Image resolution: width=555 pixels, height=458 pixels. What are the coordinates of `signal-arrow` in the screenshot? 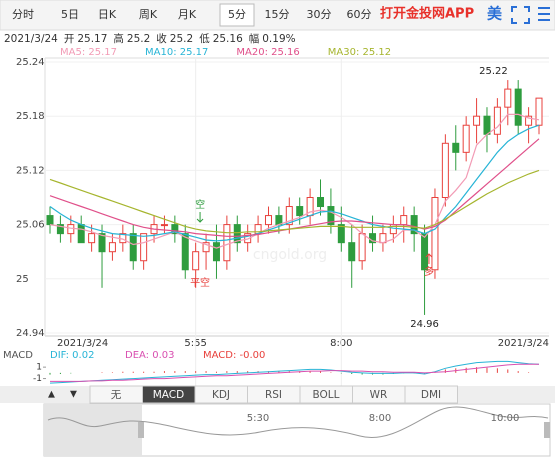 It's located at (429, 258).